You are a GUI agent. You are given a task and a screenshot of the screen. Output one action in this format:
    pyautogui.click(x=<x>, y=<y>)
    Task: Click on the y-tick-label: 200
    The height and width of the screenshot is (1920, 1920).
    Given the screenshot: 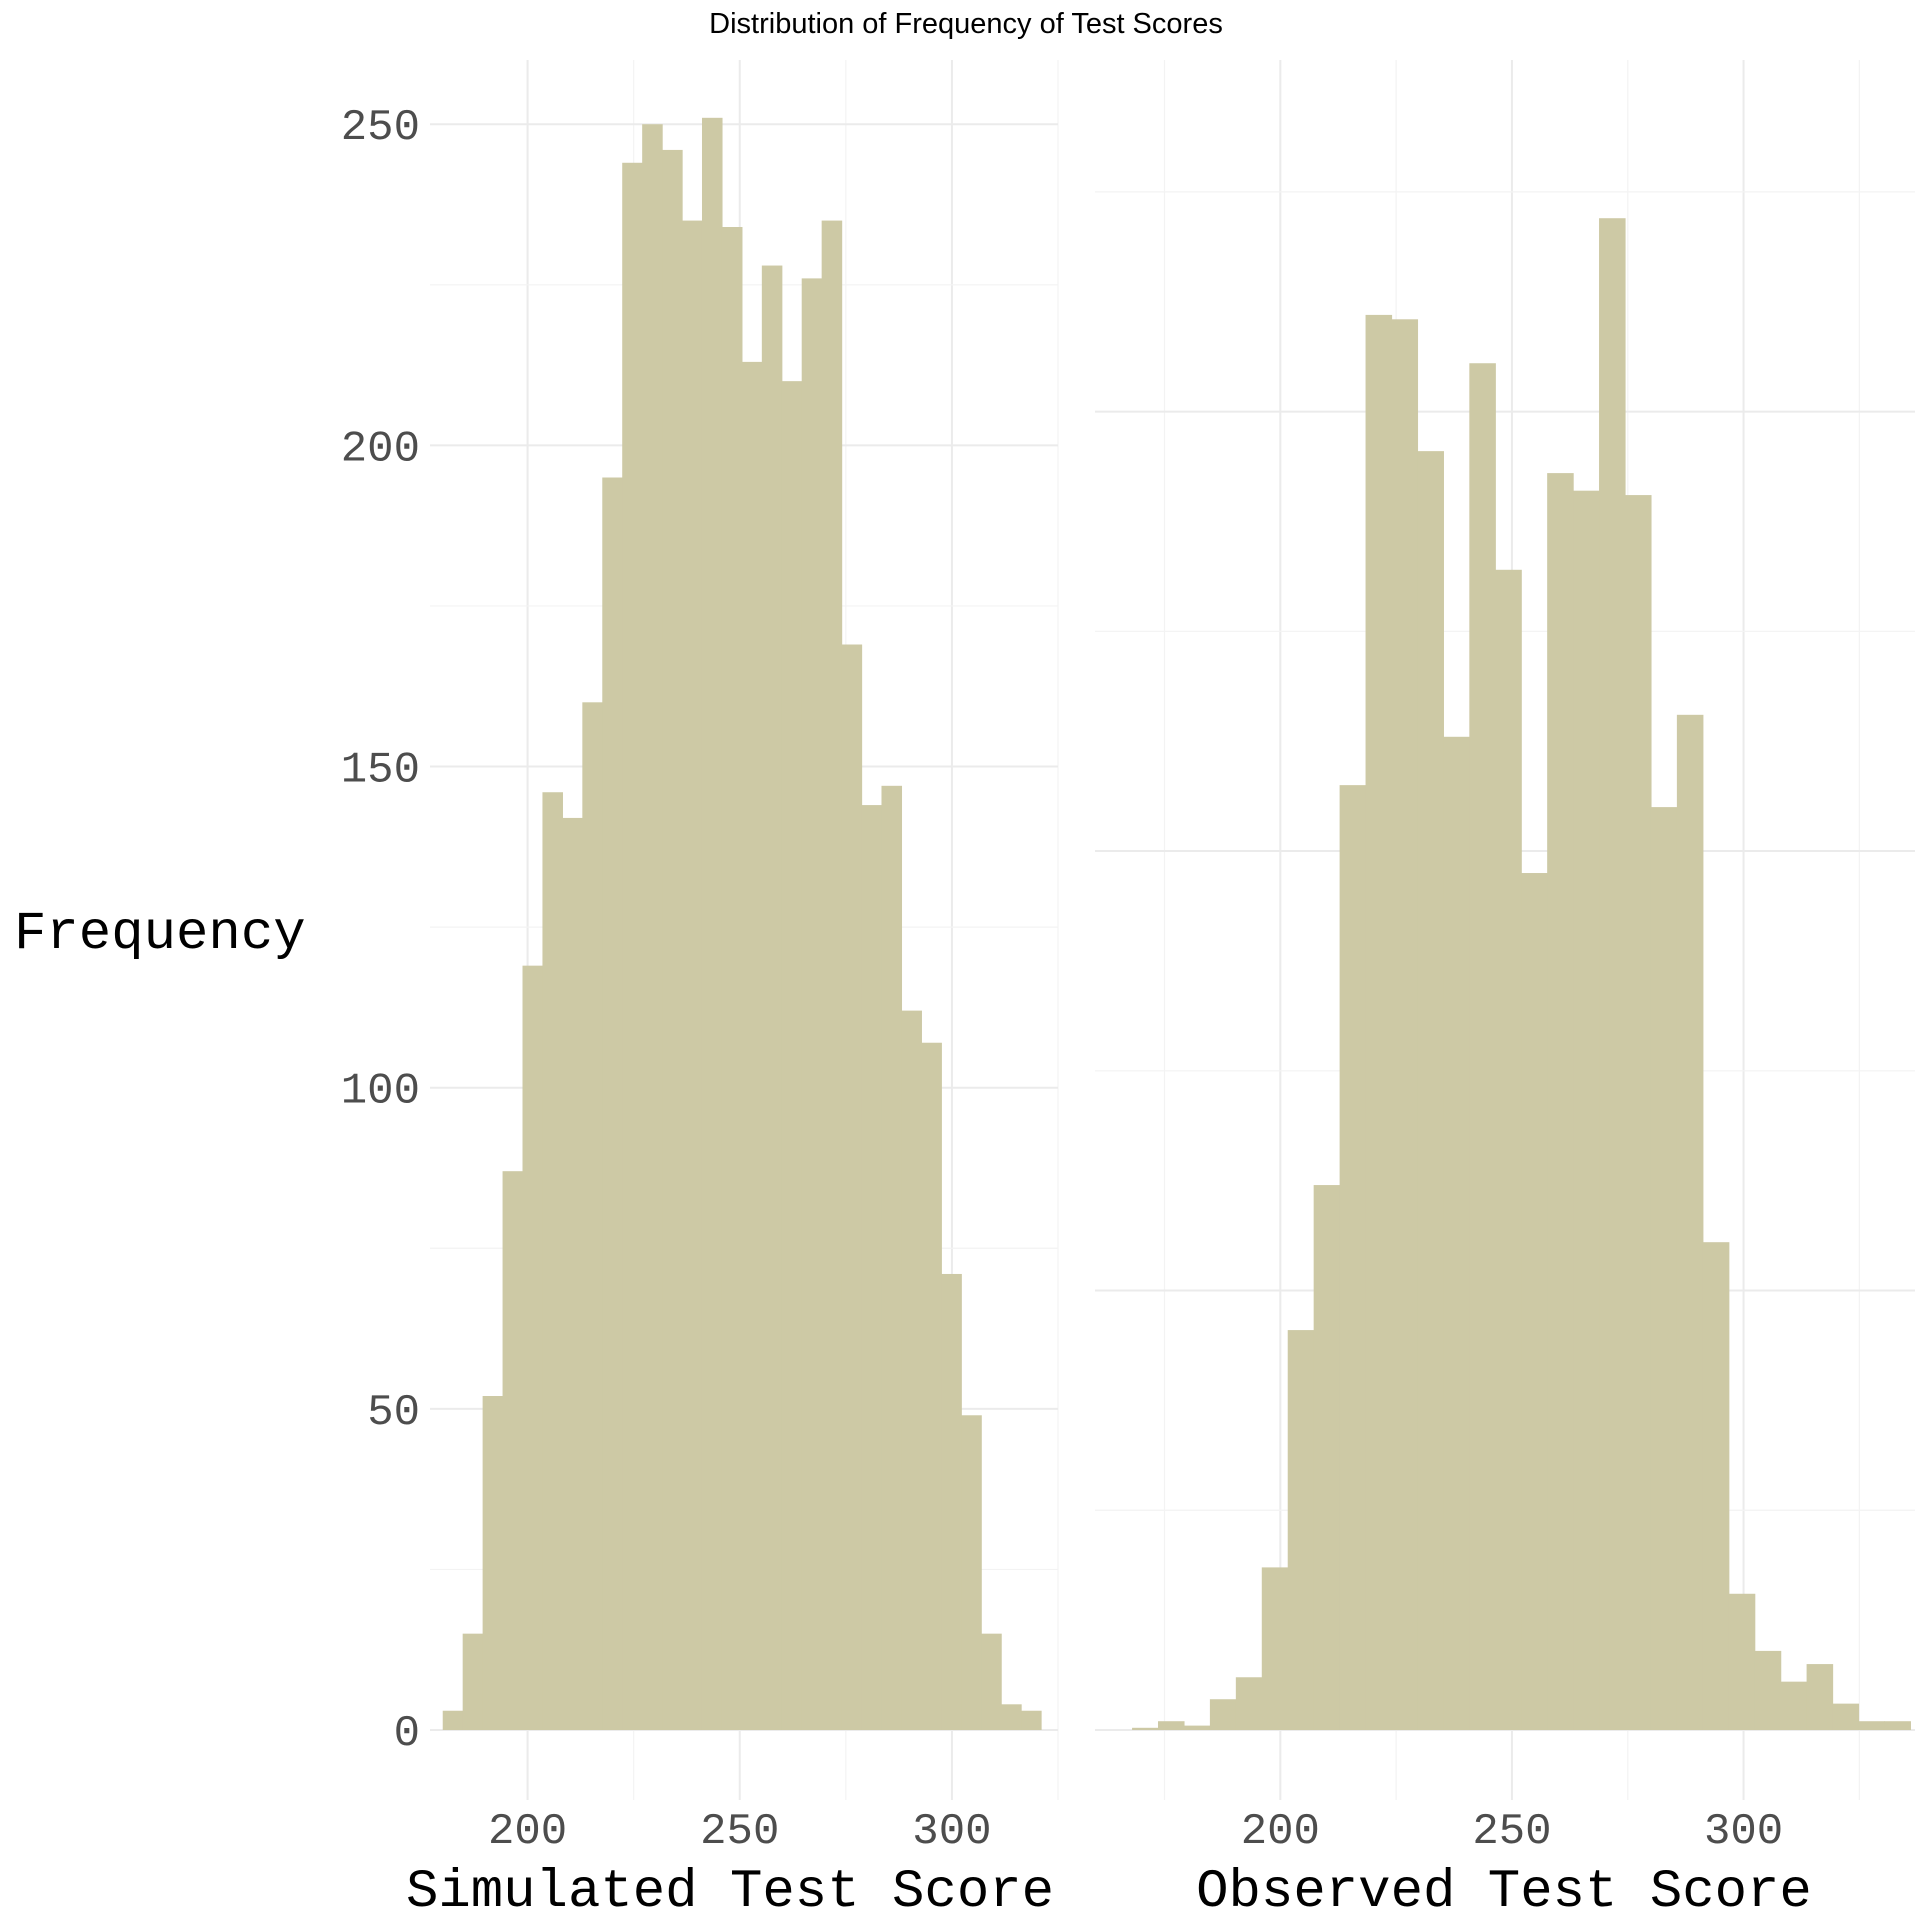 What is the action you would take?
    pyautogui.click(x=380, y=449)
    